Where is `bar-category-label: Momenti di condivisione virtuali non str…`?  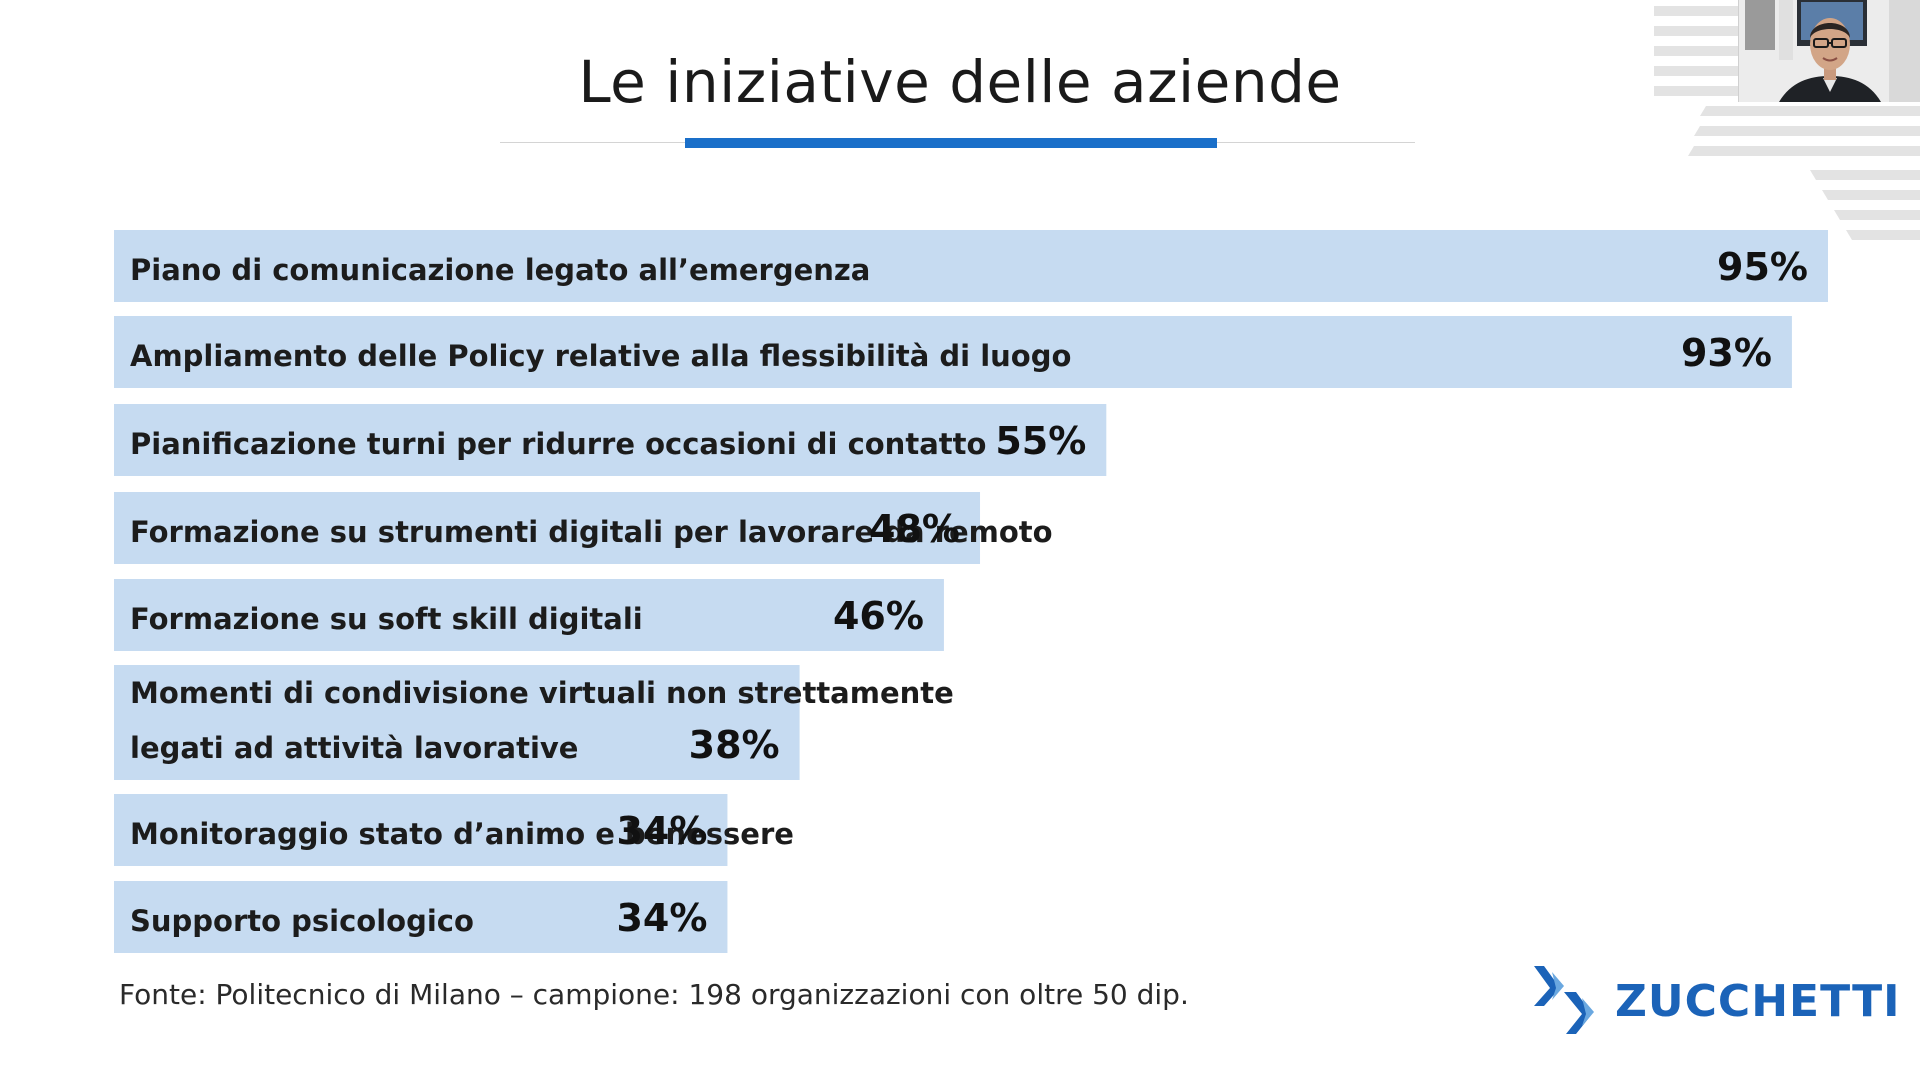
bar-category-label: Momenti di condivisione virtuali non str… is located at coordinates (542, 693).